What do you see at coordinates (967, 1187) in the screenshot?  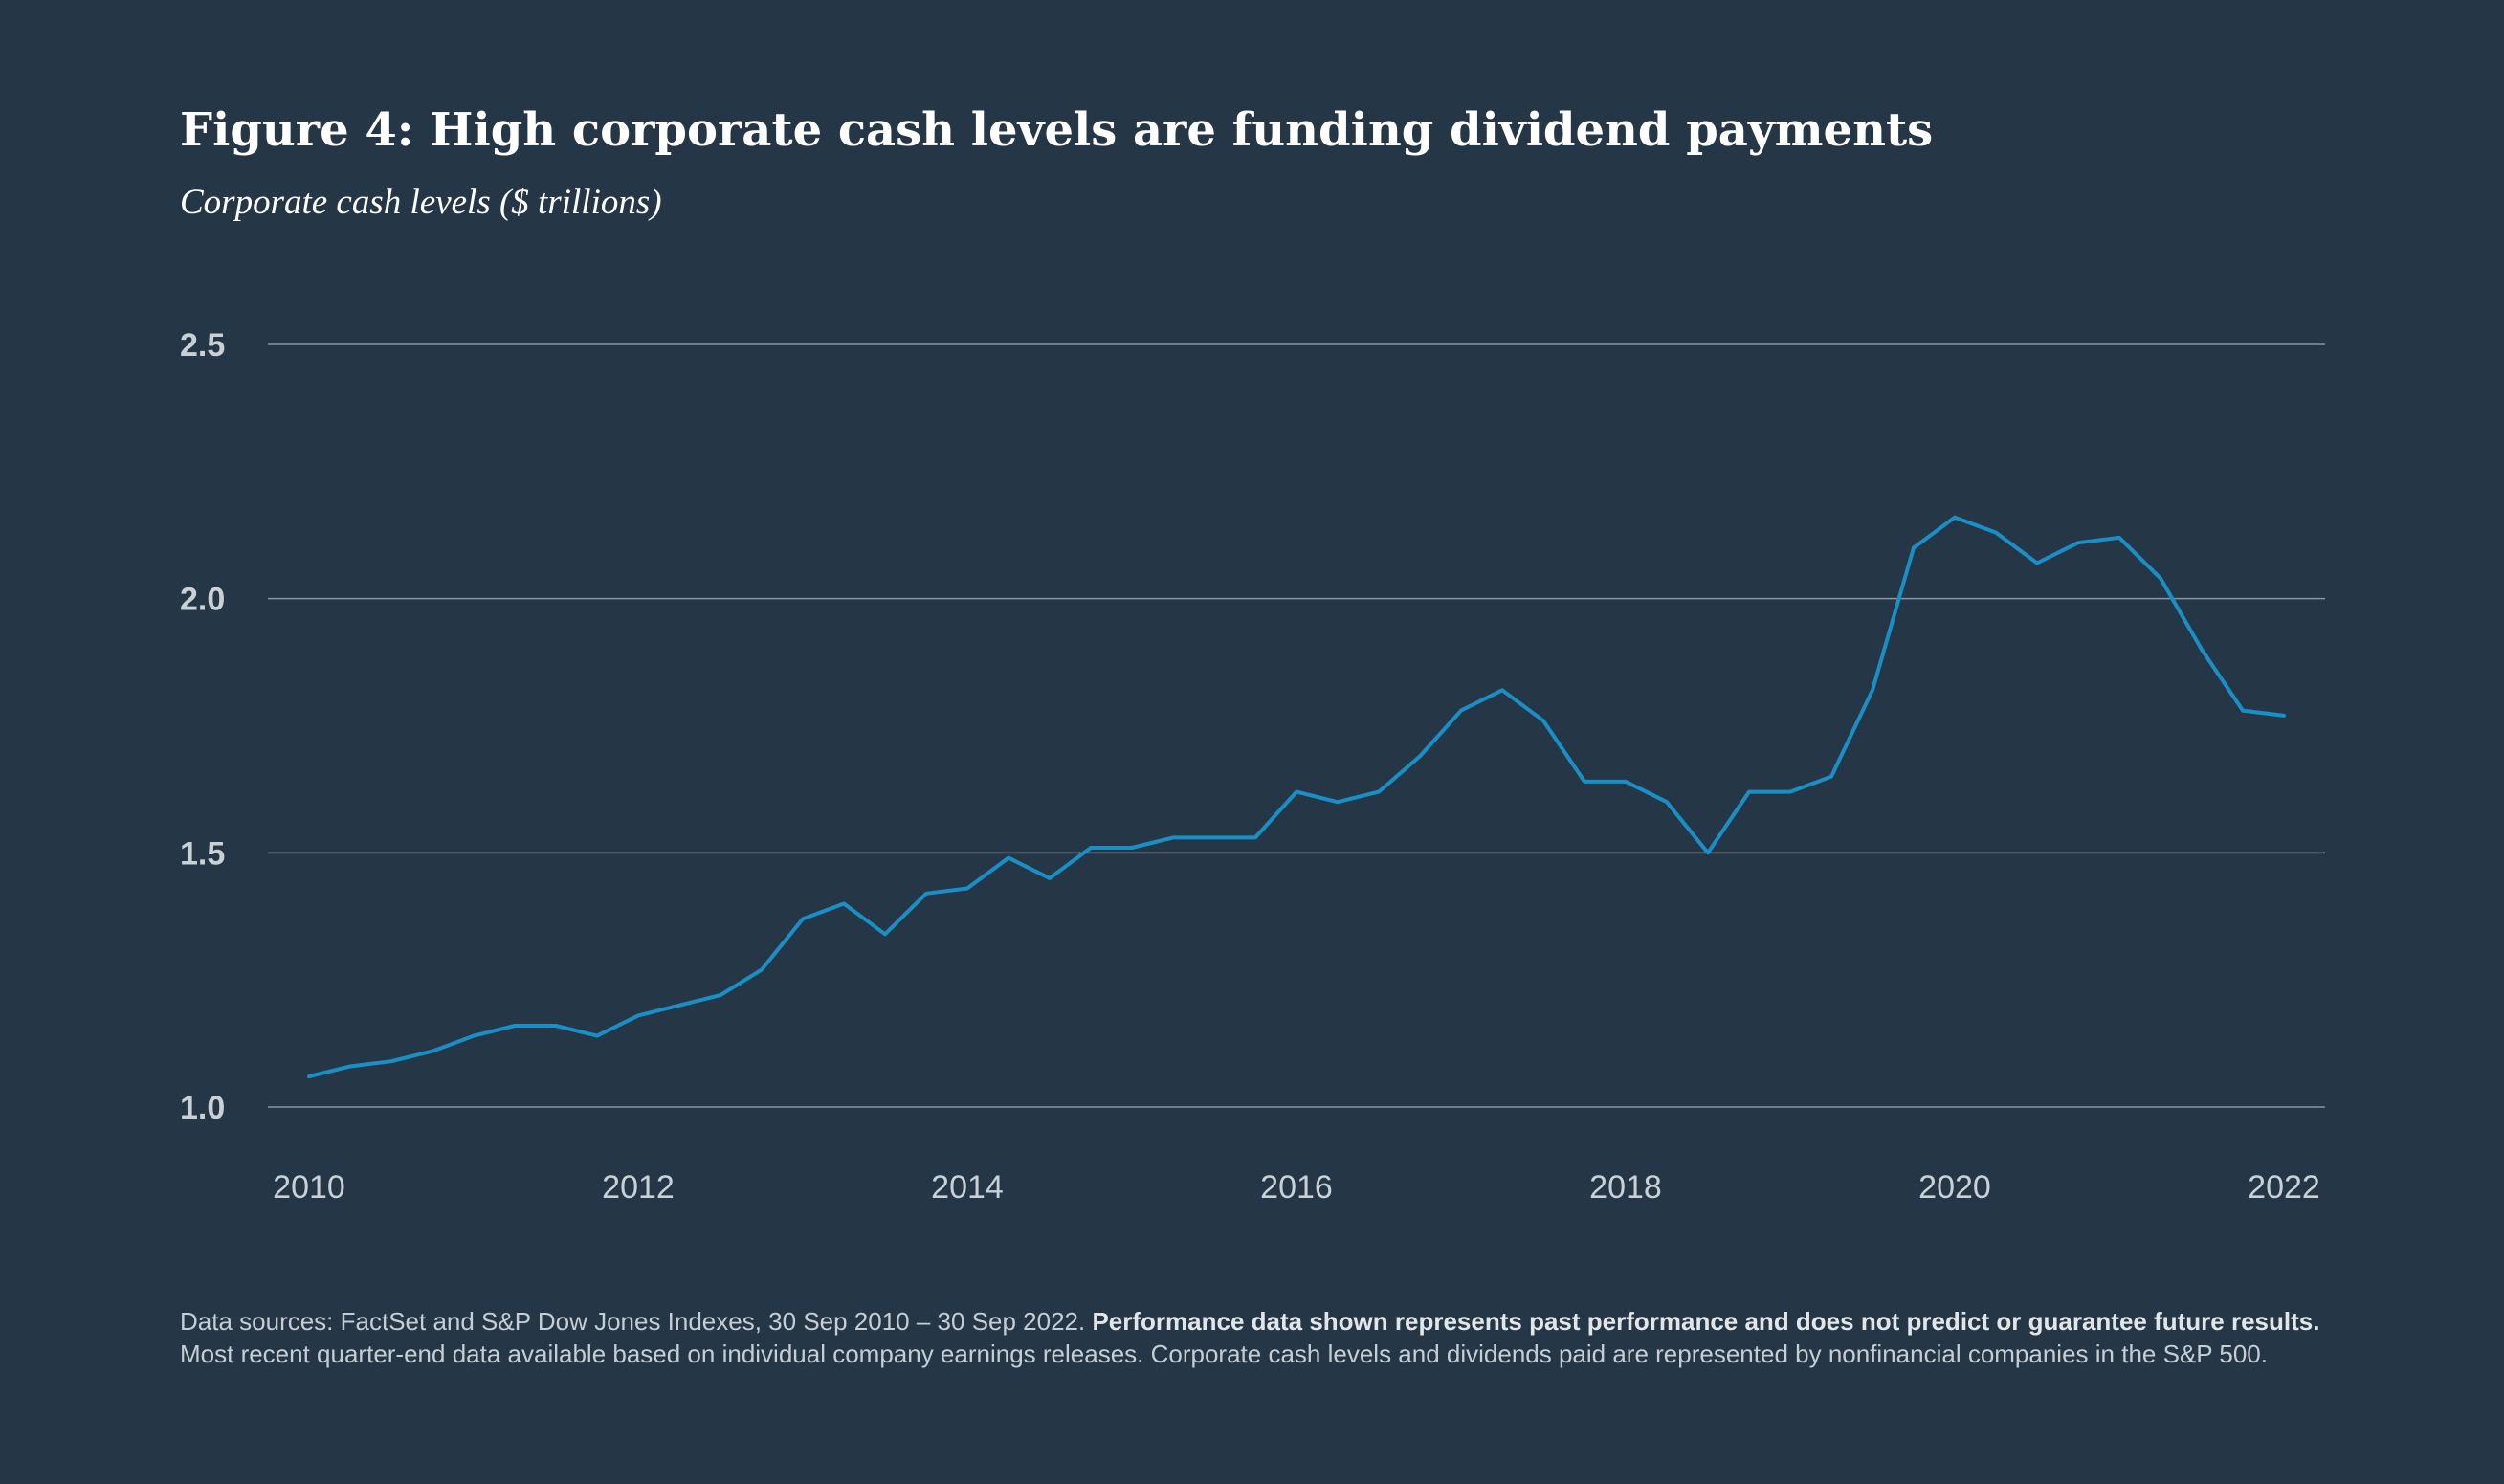 I see `x-tick-label: 2014` at bounding box center [967, 1187].